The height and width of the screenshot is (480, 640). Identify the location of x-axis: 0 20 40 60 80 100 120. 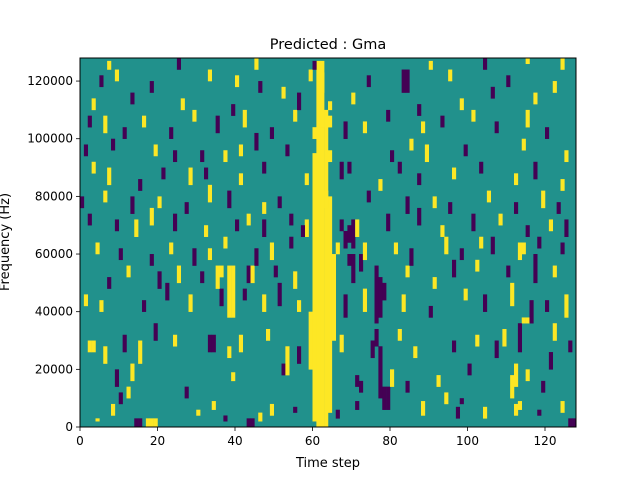
(316, 437).